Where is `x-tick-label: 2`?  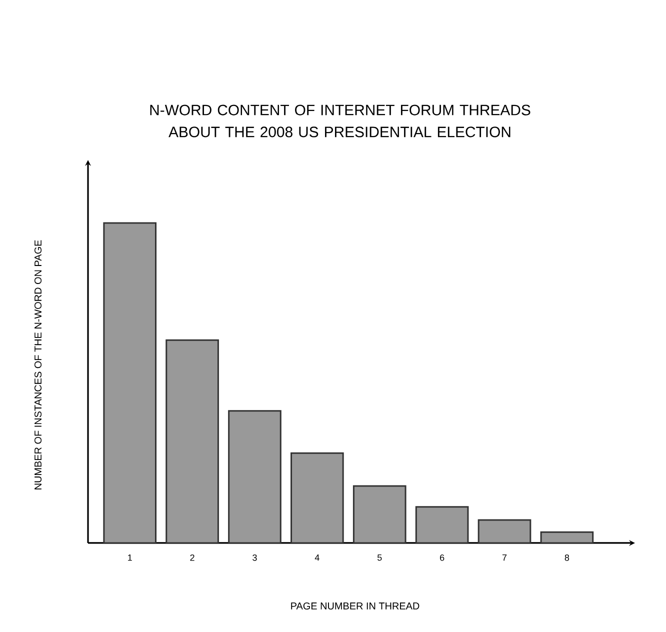 x-tick-label: 2 is located at coordinates (192, 557).